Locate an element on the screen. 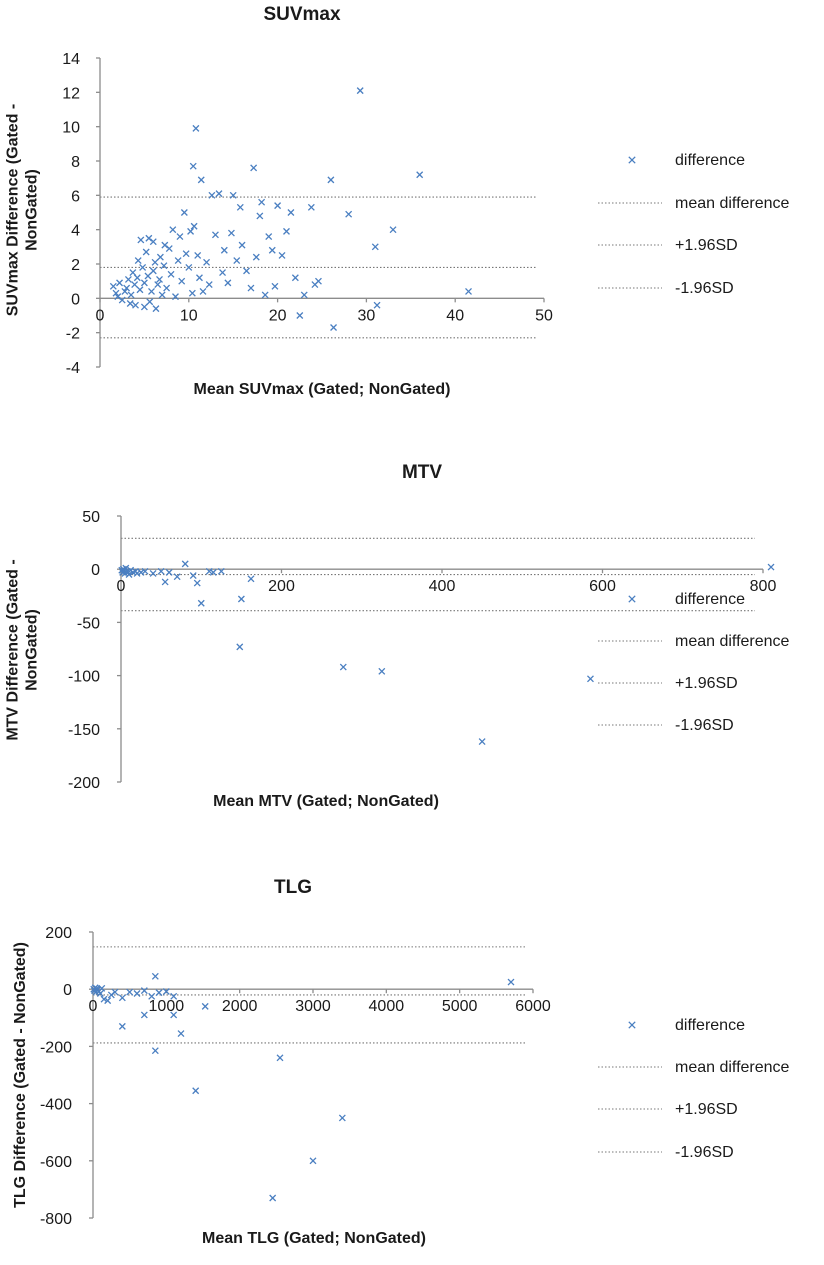  y-tick-label: -400 is located at coordinates (56, 1105).